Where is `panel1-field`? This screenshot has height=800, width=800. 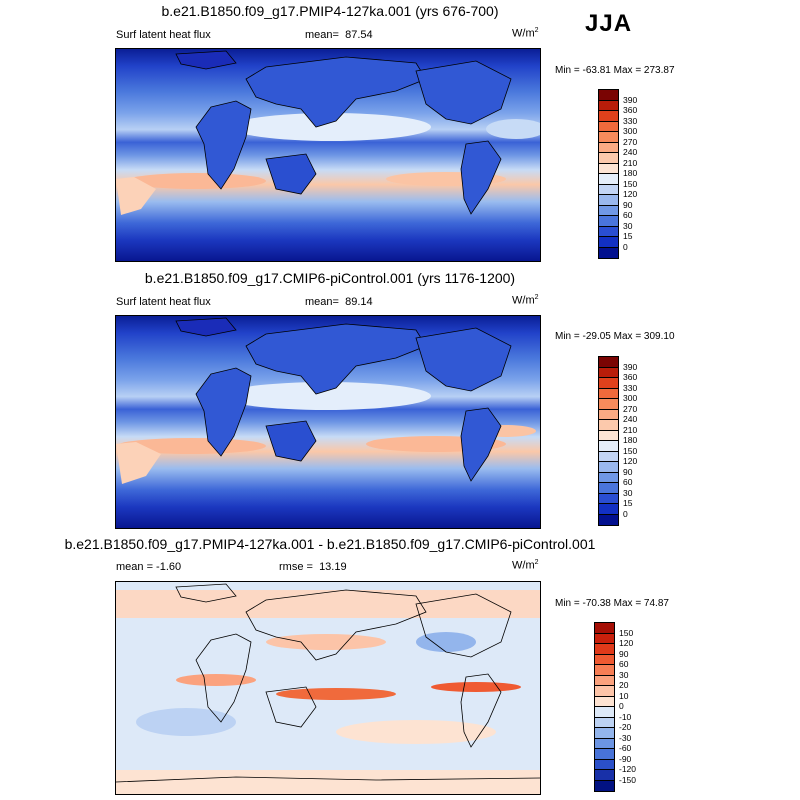 panel1-field is located at coordinates (328, 155).